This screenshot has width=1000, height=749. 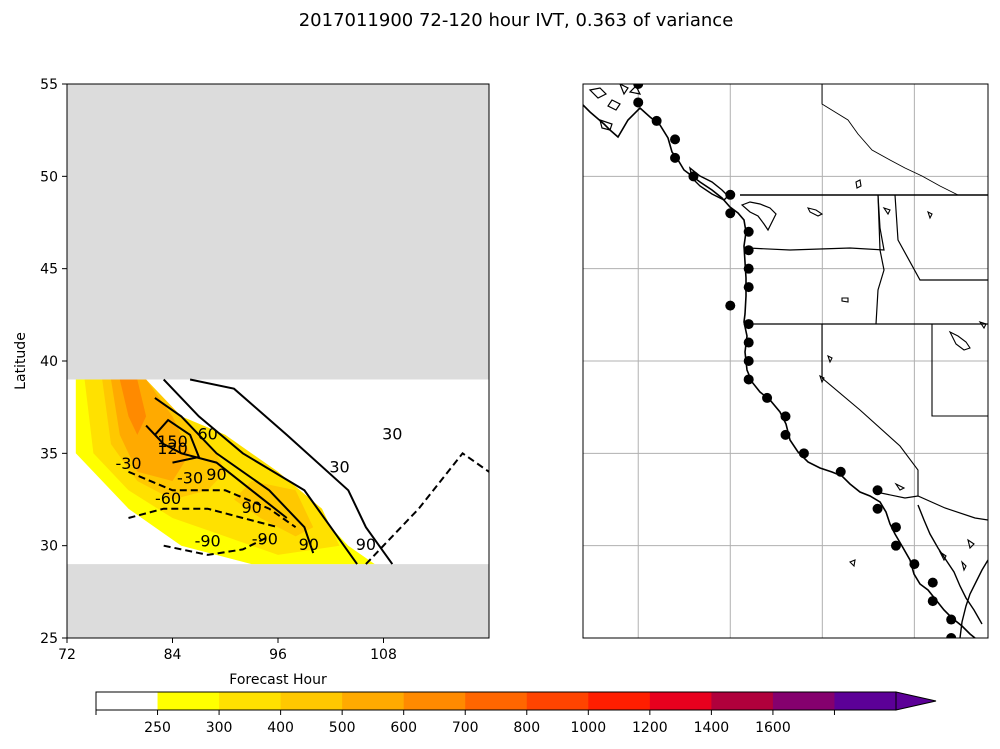 What do you see at coordinates (21, 361) in the screenshot?
I see `left-y-axis-label: Latitude` at bounding box center [21, 361].